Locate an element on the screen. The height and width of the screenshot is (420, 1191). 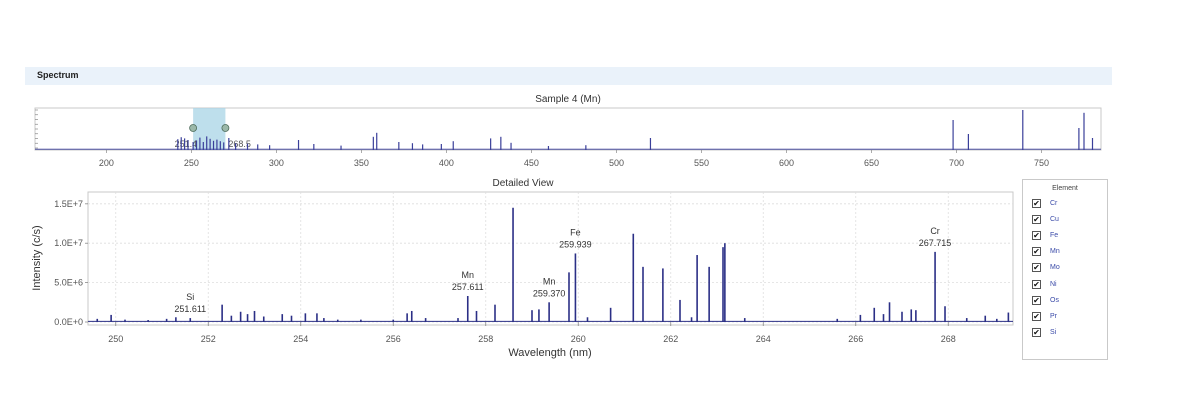
overview-x-tick-label: 650 is located at coordinates (871, 163).